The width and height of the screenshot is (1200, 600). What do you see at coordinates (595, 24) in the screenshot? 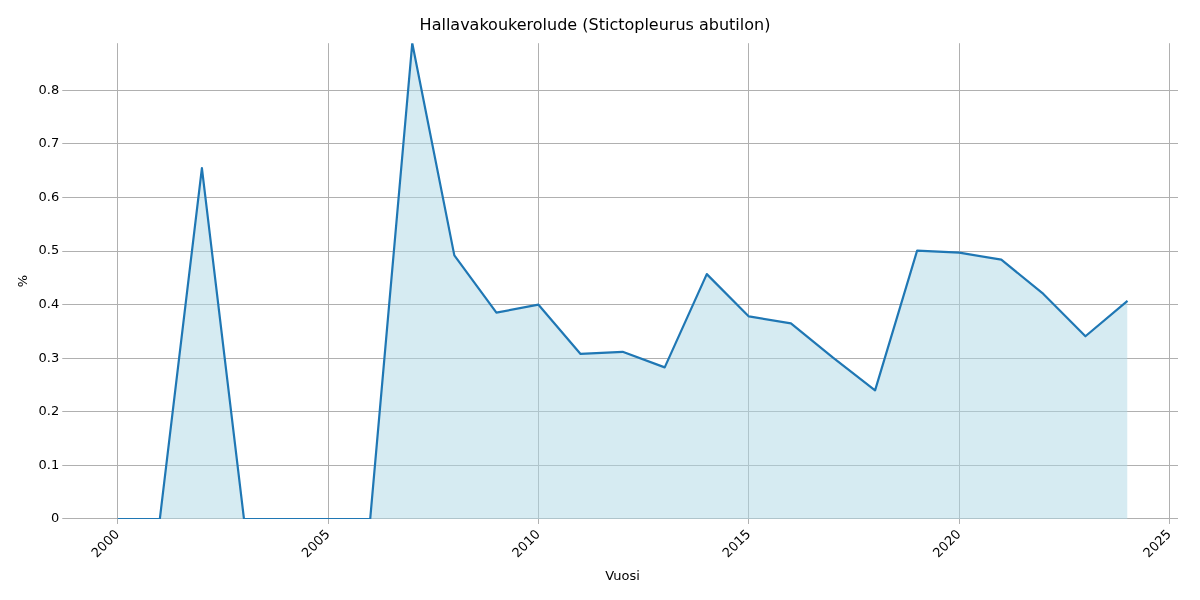
I see `chart-title: Hallavakoukerolude (Stictopleurus abutilon)` at bounding box center [595, 24].